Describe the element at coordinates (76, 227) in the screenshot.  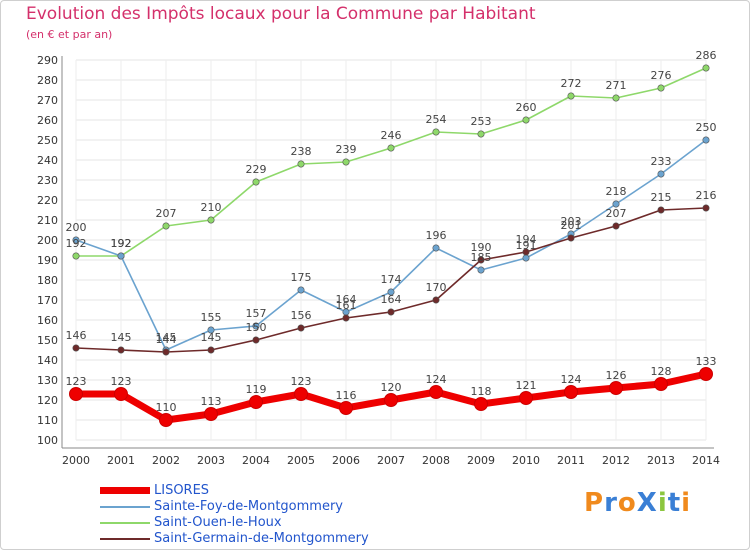
I see `data-label: 200` at that location.